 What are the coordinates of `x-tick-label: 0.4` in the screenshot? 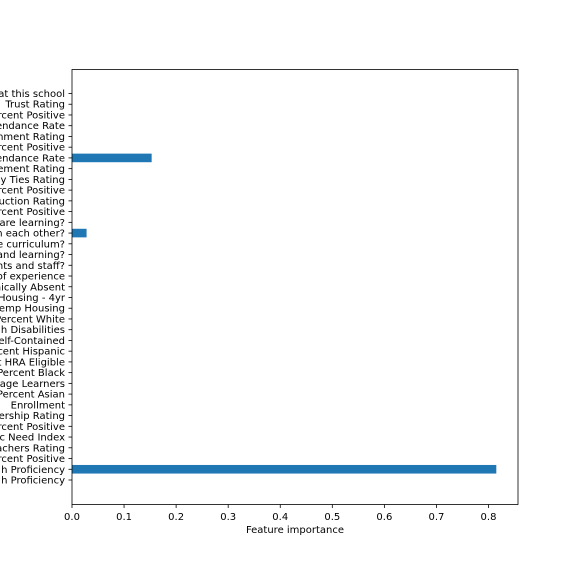 It's located at (280, 517).